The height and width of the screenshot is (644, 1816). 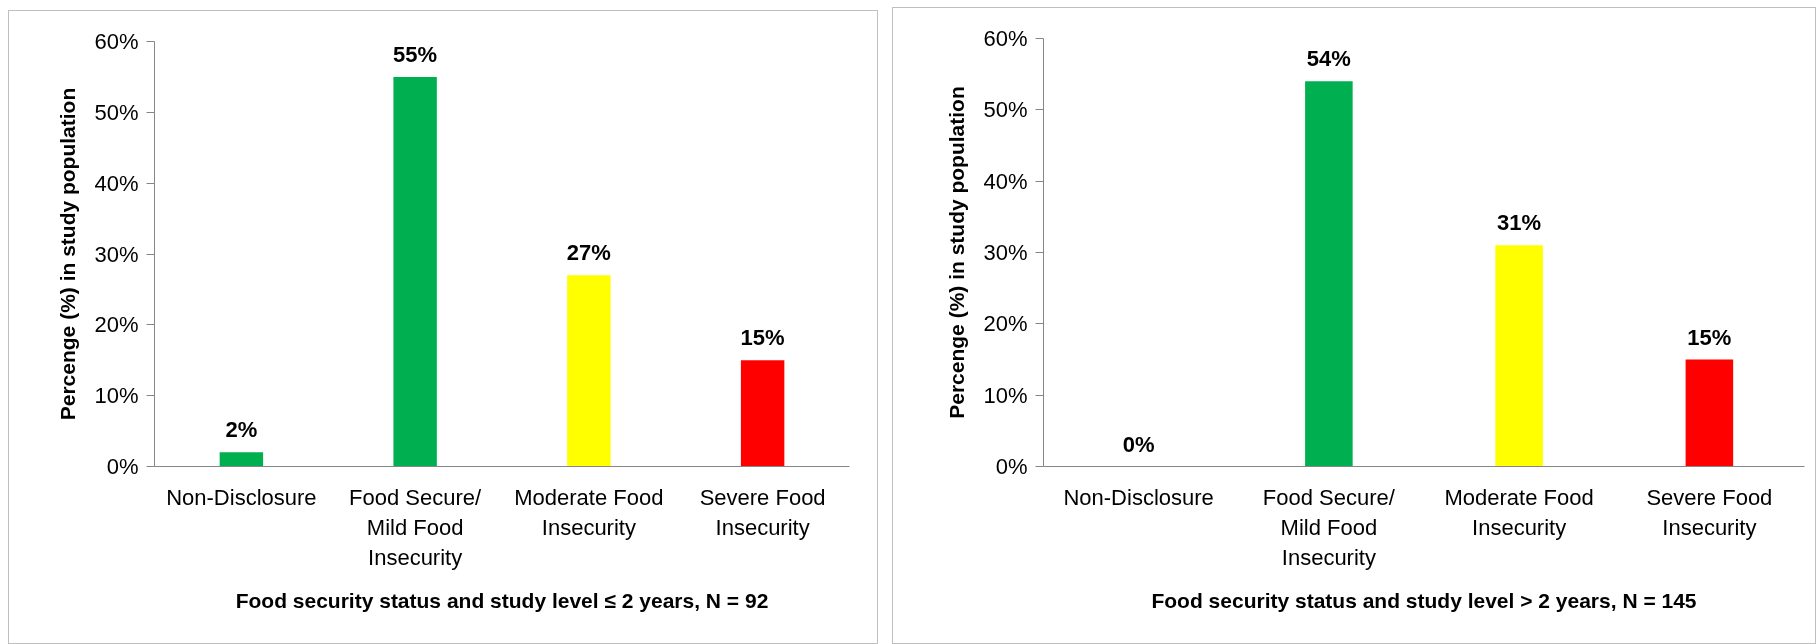 I want to click on data-label: 27%, so click(x=588, y=253).